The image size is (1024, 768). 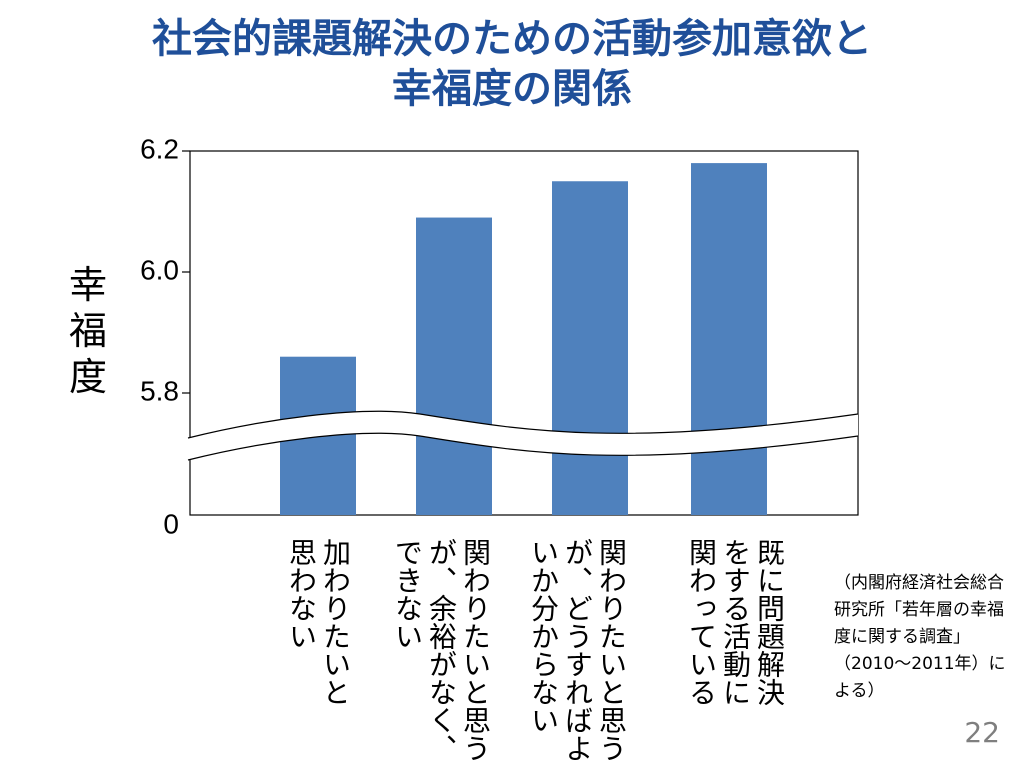 What do you see at coordinates (171, 523) in the screenshot?
I see `y-tick-label-0: 0` at bounding box center [171, 523].